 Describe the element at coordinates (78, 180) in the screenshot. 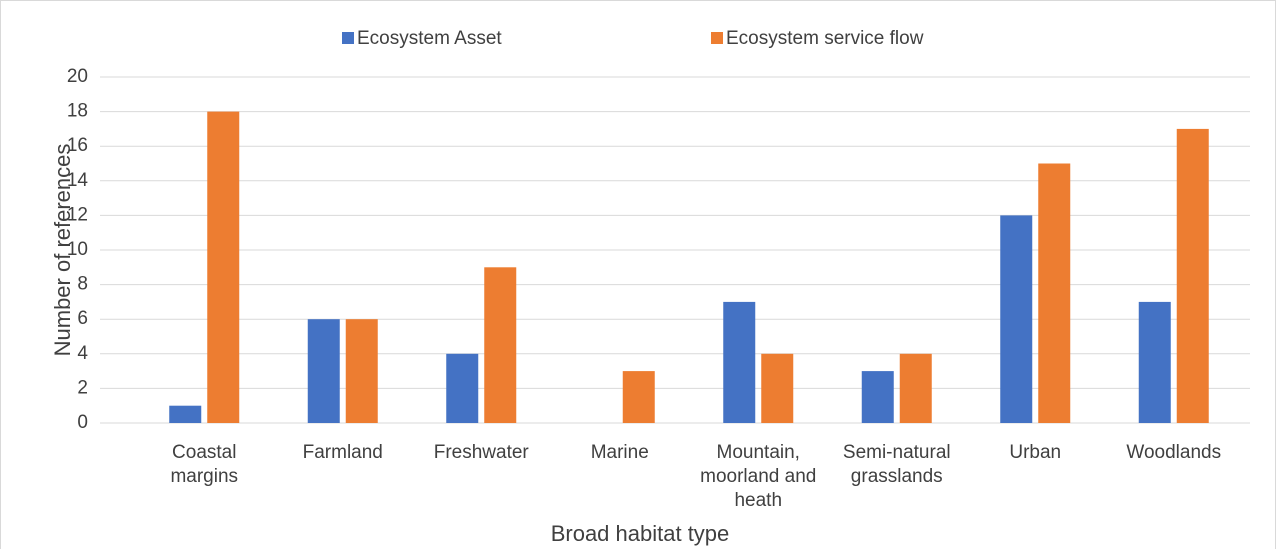

I see `y-tick-label: 14` at that location.